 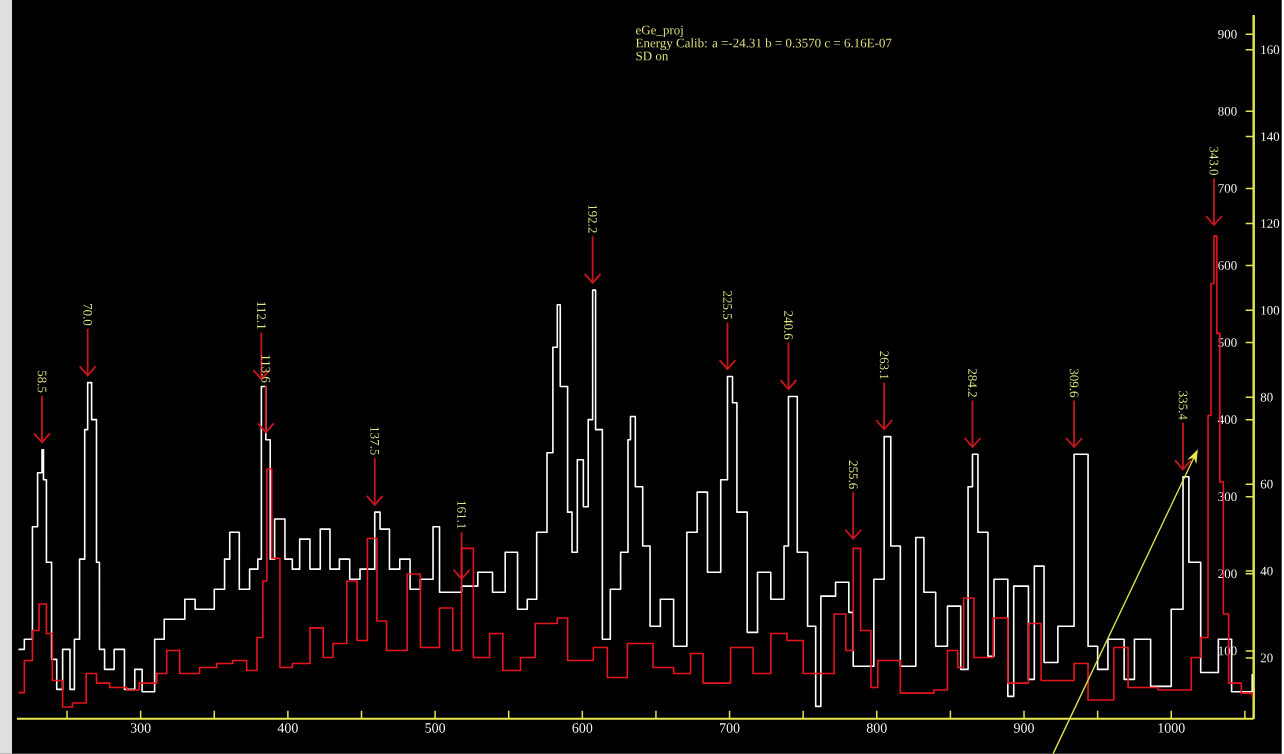 What do you see at coordinates (1227, 265) in the screenshot?
I see `y-tick-label: 600` at bounding box center [1227, 265].